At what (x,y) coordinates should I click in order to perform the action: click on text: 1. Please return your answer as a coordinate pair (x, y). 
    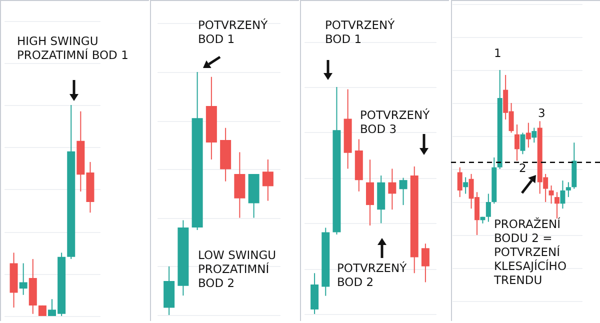
    Looking at the image, I should click on (498, 53).